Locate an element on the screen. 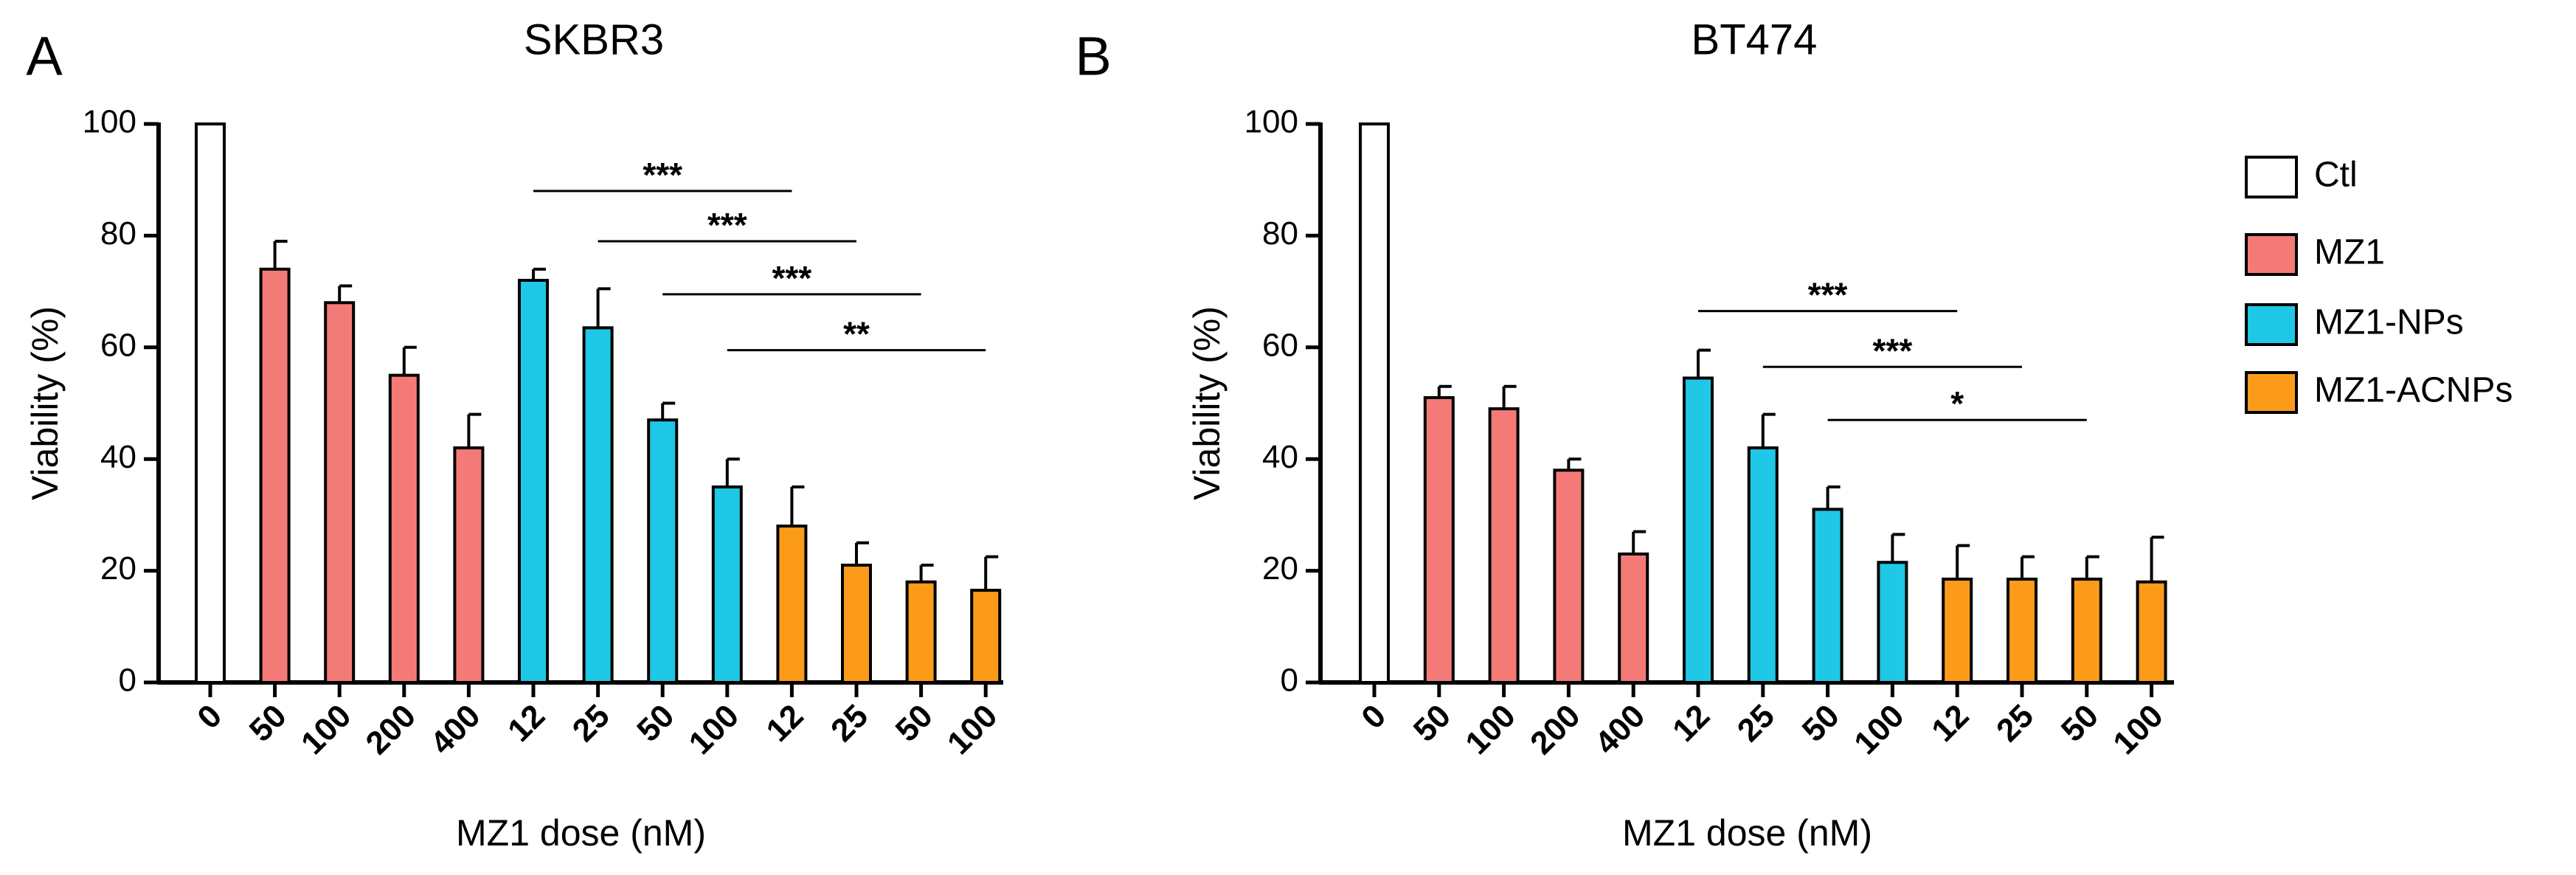 Image resolution: width=2576 pixels, height=875 pixels. panel-label: A is located at coordinates (45, 56).